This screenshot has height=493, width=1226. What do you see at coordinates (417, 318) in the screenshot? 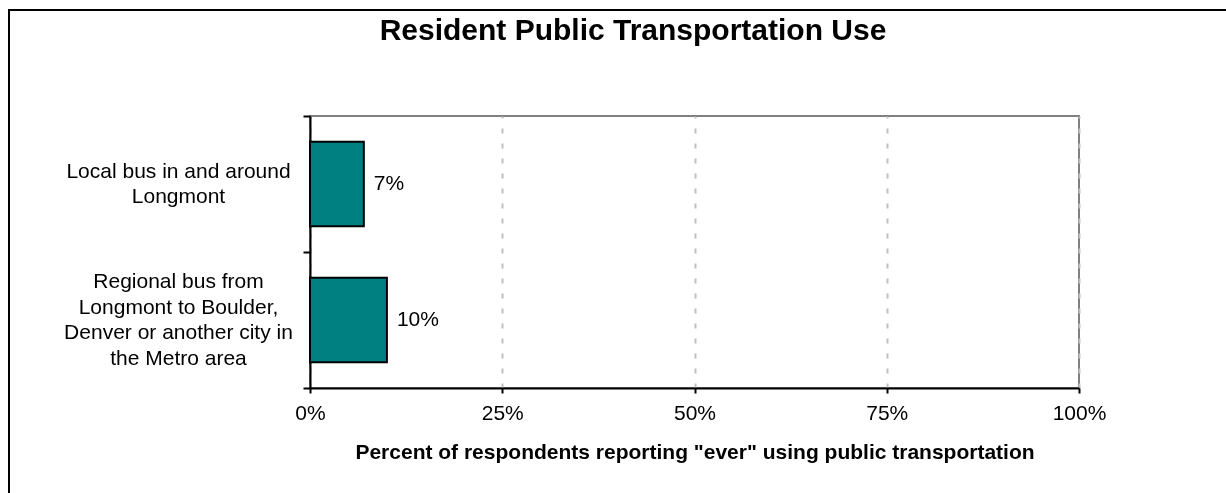
I see `data-label: 10%` at bounding box center [417, 318].